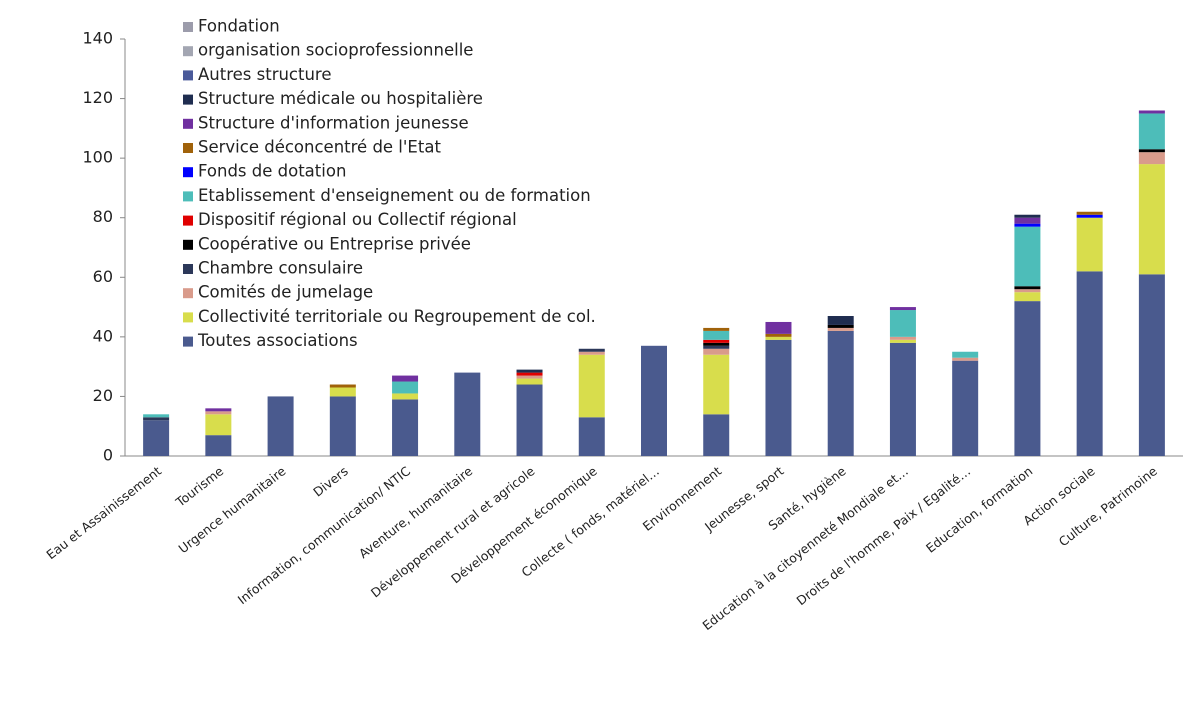 The image size is (1186, 723). I want to click on x-tick-label: Education, formation, so click(979, 509).